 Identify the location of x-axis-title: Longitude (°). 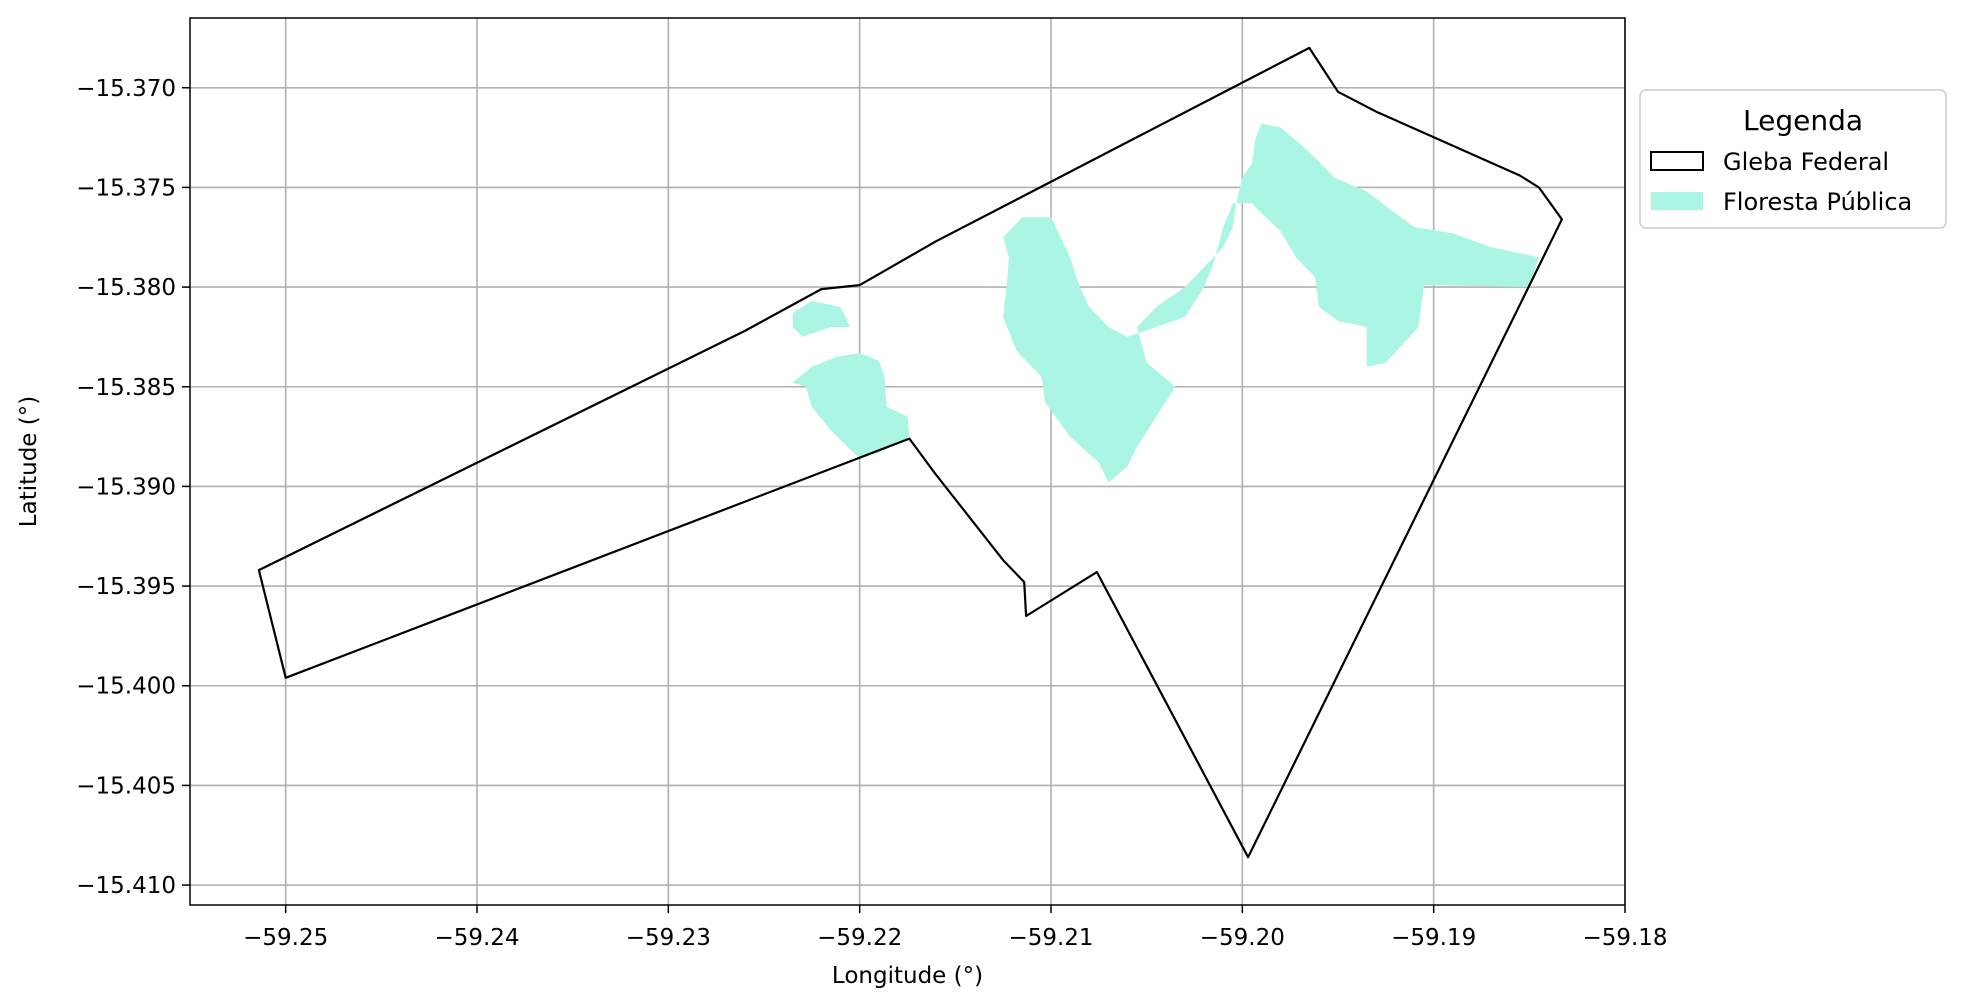
(907, 976).